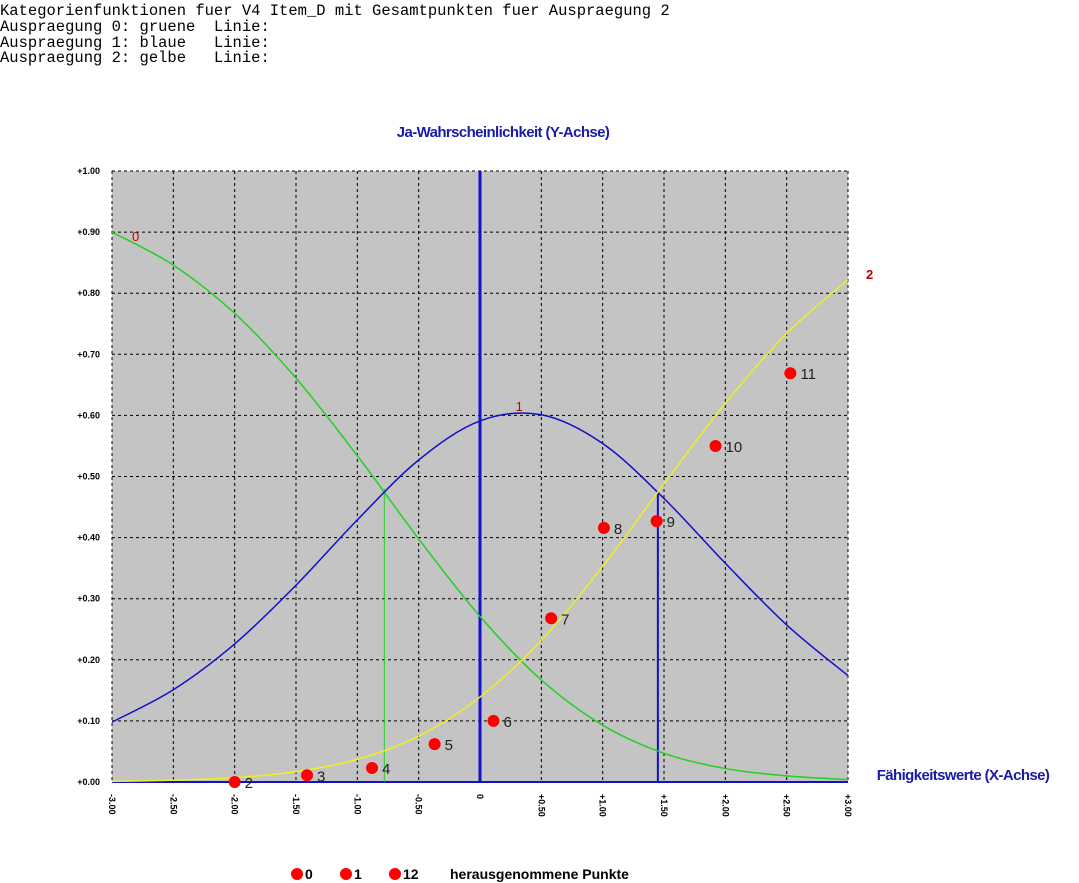 Image resolution: width=1079 pixels, height=883 pixels. What do you see at coordinates (88, 354) in the screenshot?
I see `y-tick-label: +0.70` at bounding box center [88, 354].